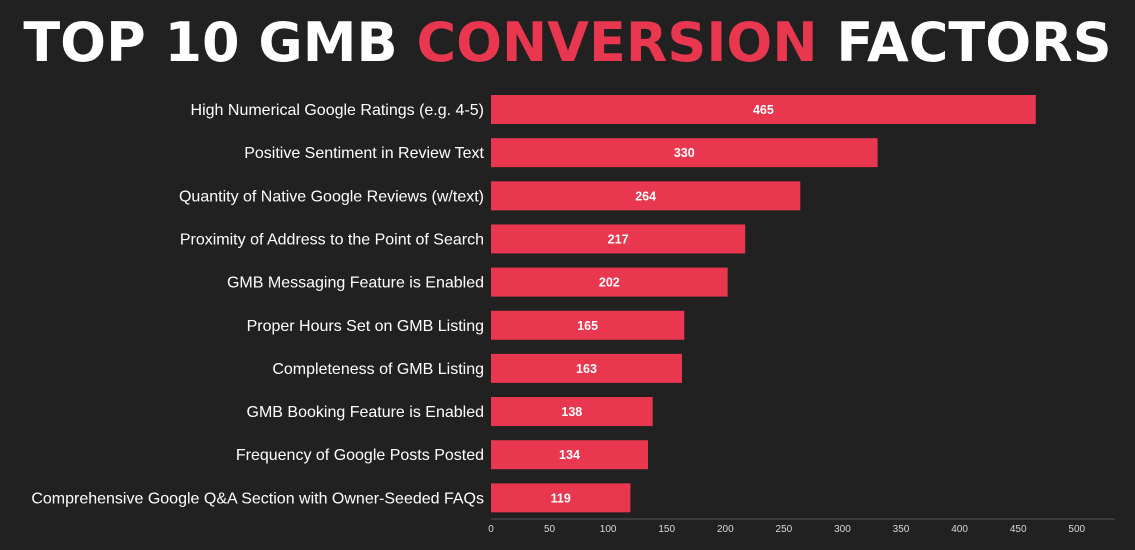 This screenshot has height=550, width=1135. Describe the element at coordinates (608, 529) in the screenshot. I see `x-tick-label: 100` at that location.